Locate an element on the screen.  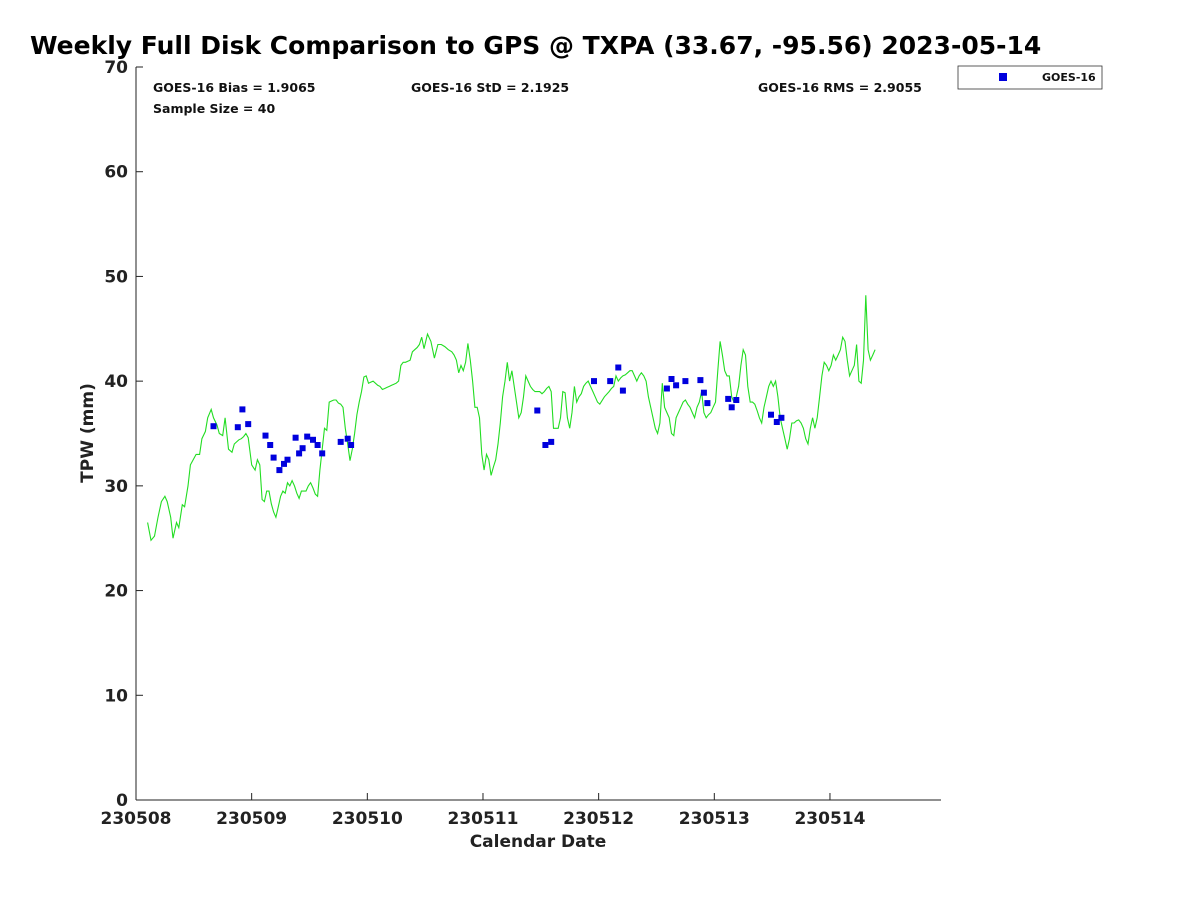
std-stat: GOES-16 StD = 2.1925 is located at coordinates (490, 87).